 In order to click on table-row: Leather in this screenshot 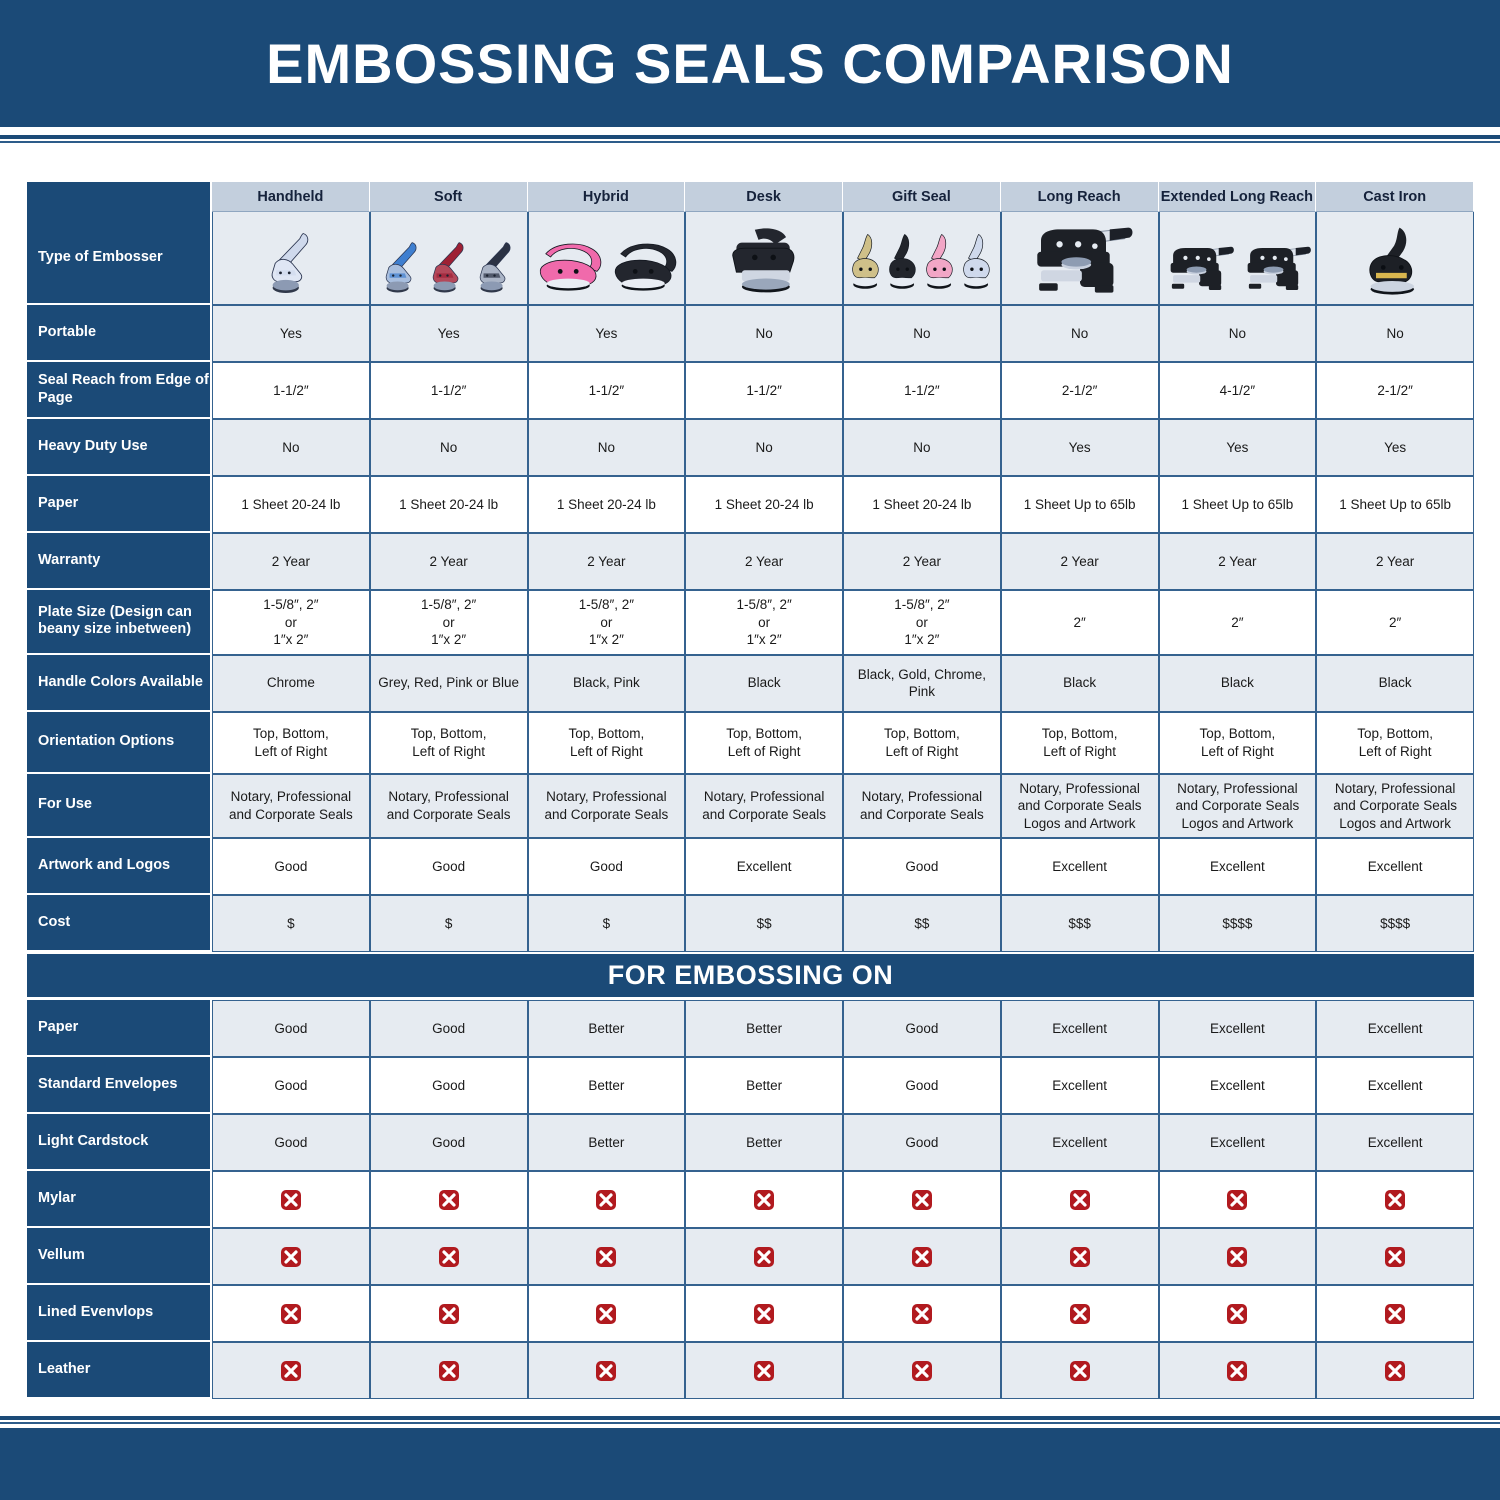, I will do `click(750, 1371)`.